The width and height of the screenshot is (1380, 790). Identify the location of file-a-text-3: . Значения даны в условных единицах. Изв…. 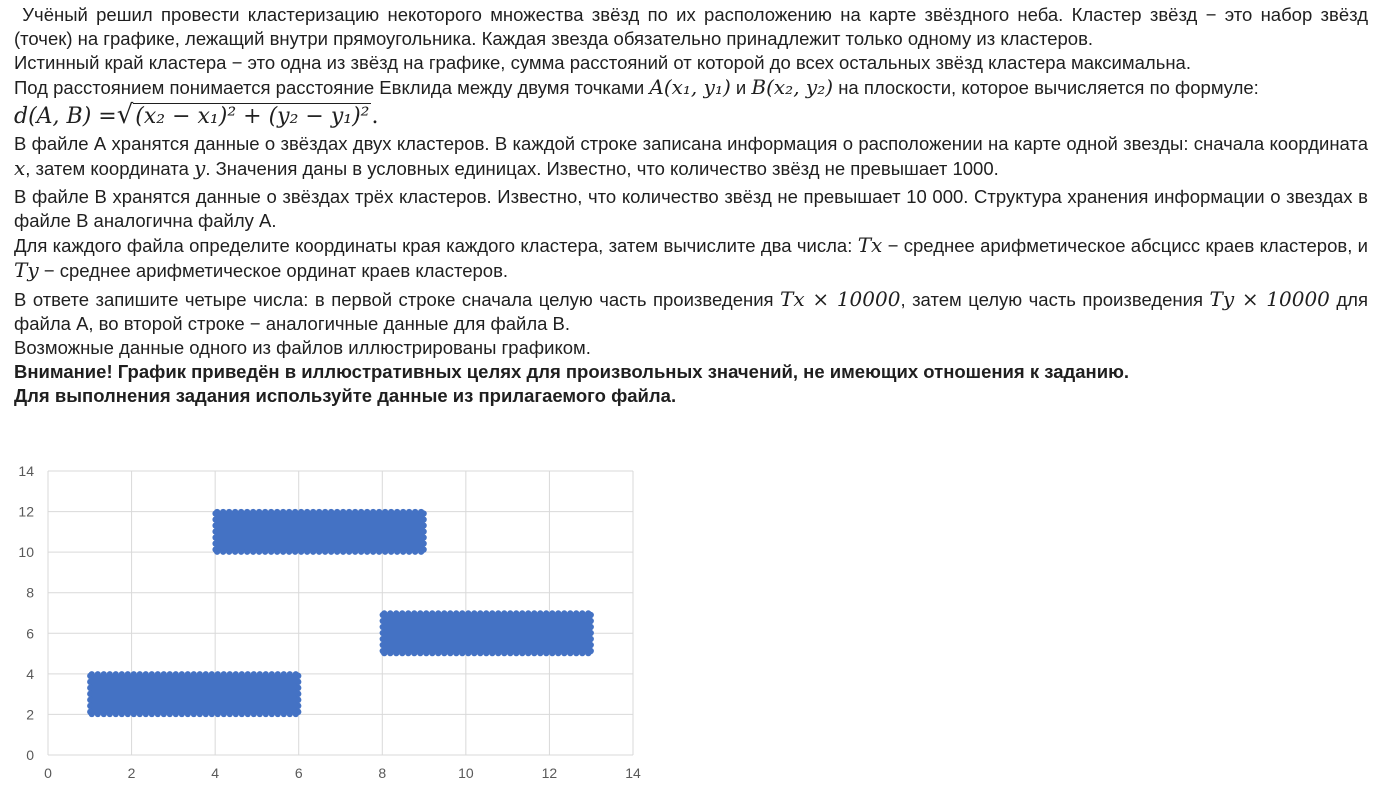
(602, 168).